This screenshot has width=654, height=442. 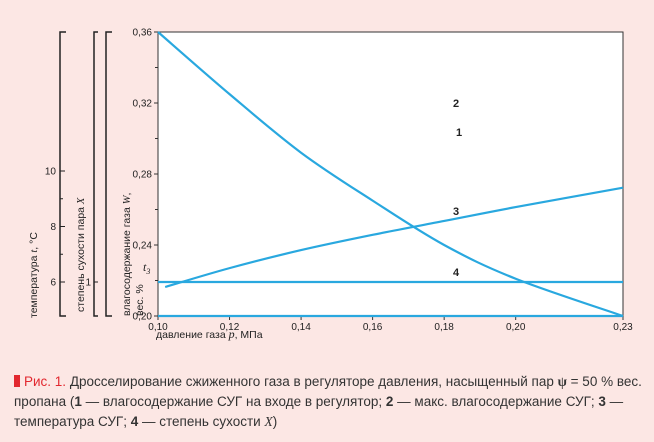 What do you see at coordinates (459, 133) in the screenshot?
I see `series-label-1: 1` at bounding box center [459, 133].